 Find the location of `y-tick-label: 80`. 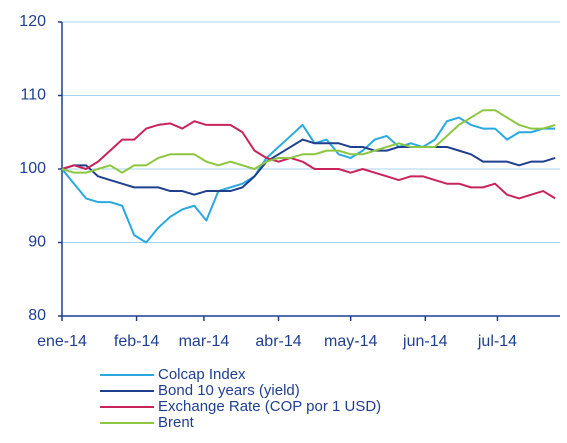

y-tick-label: 80 is located at coordinates (37, 315).